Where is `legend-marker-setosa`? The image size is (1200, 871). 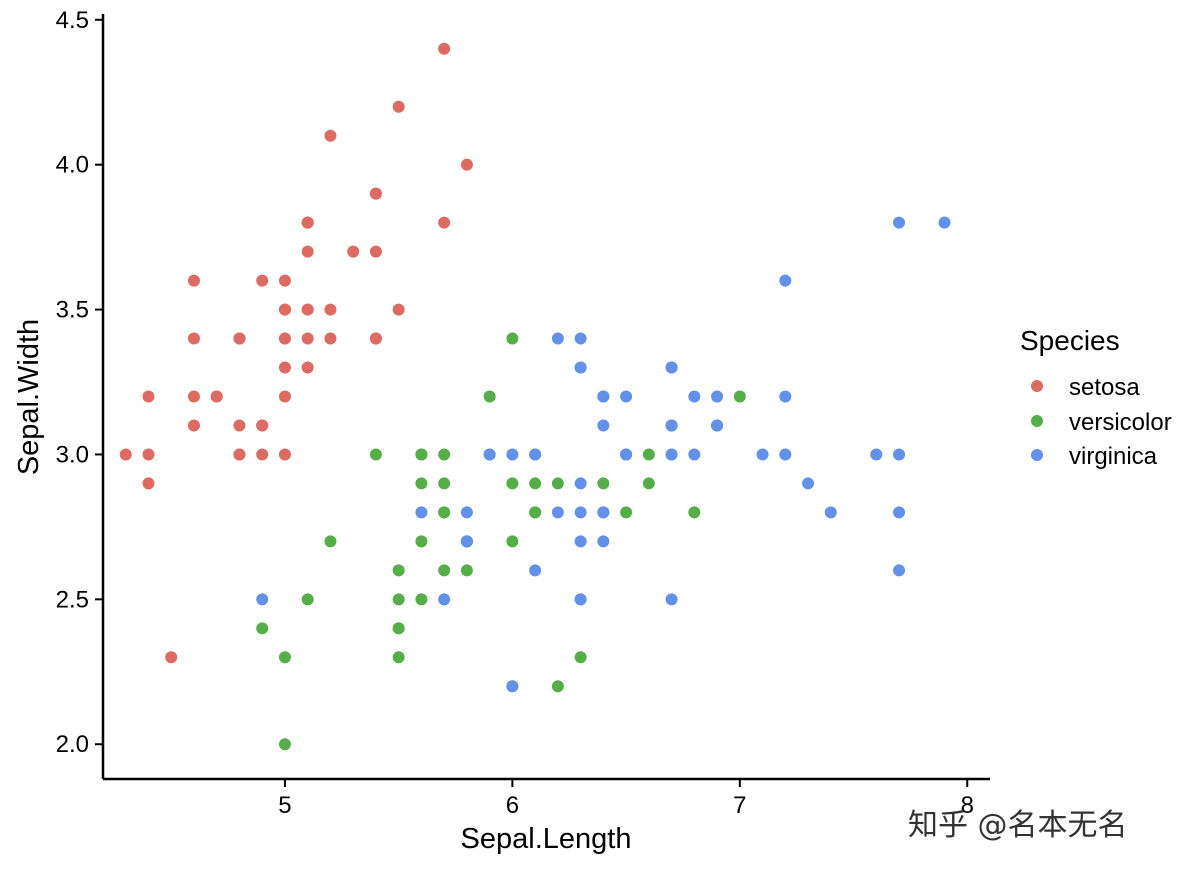 legend-marker-setosa is located at coordinates (1037, 386).